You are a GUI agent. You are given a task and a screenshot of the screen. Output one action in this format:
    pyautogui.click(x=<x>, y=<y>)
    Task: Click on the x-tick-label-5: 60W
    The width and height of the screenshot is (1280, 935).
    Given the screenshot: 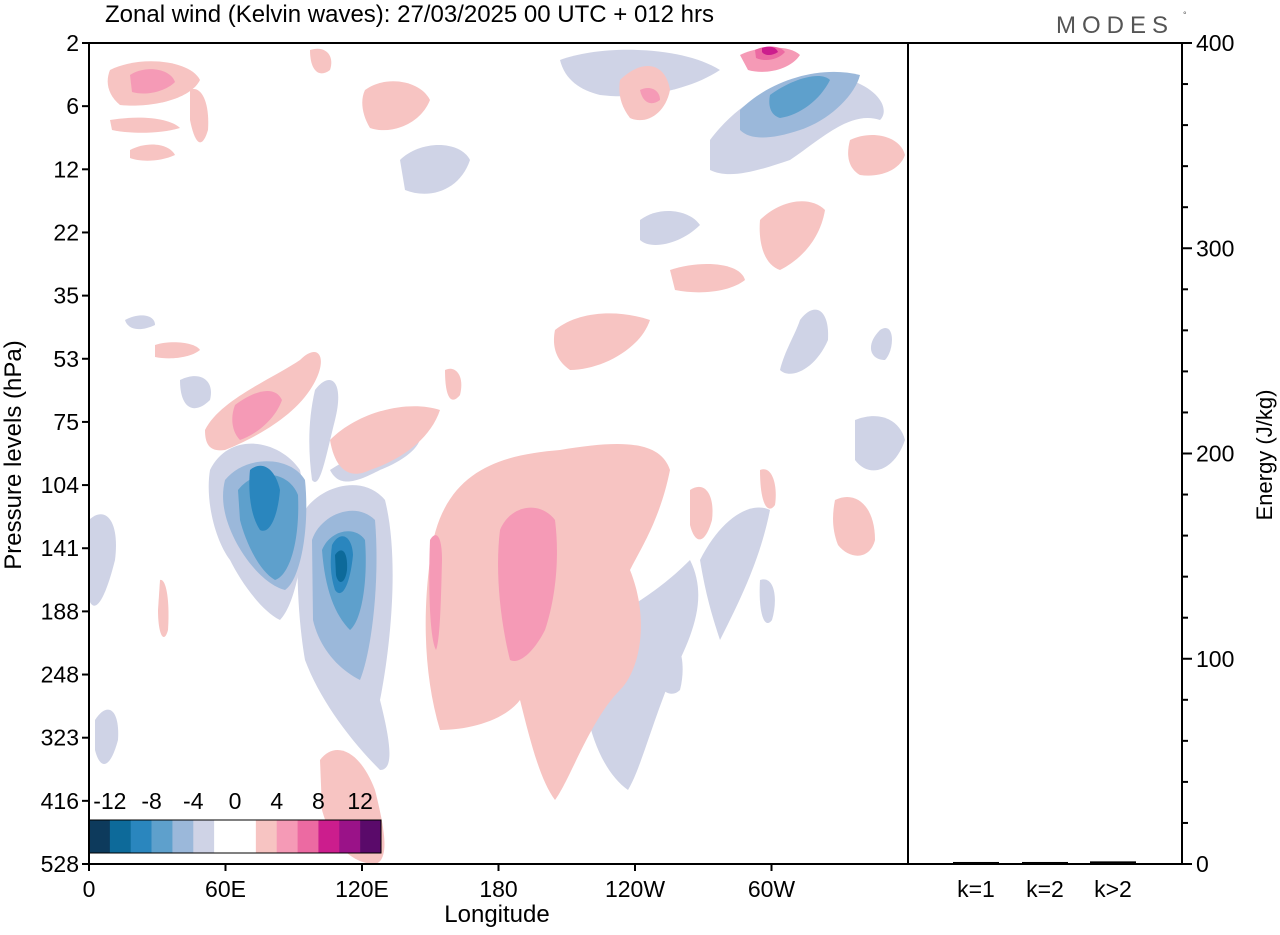 What is the action you would take?
    pyautogui.click(x=772, y=889)
    